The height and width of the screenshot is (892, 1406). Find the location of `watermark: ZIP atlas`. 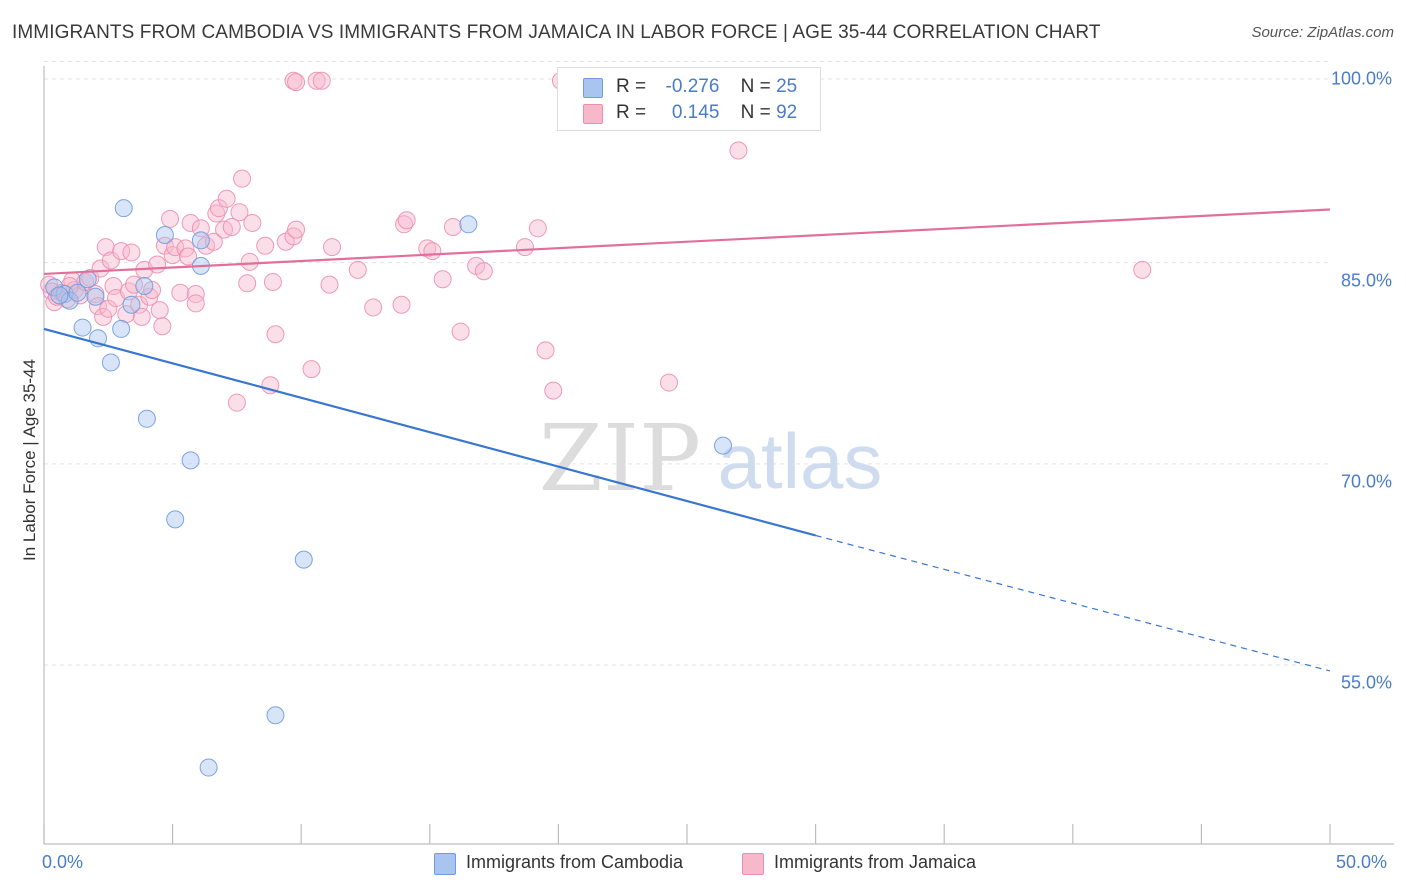

watermark: ZIP atlas is located at coordinates (710, 458).